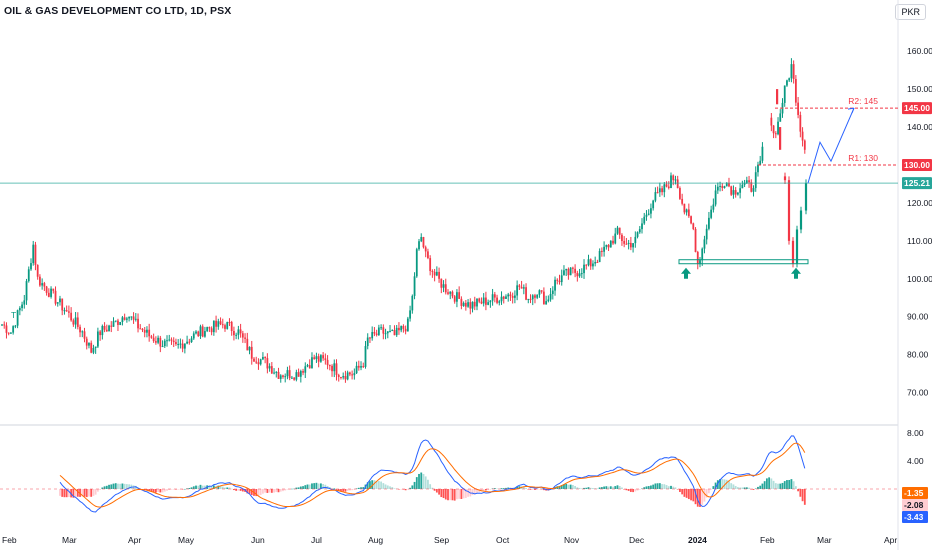  What do you see at coordinates (919, 89) in the screenshot?
I see `y-tick-label: 150.00` at bounding box center [919, 89].